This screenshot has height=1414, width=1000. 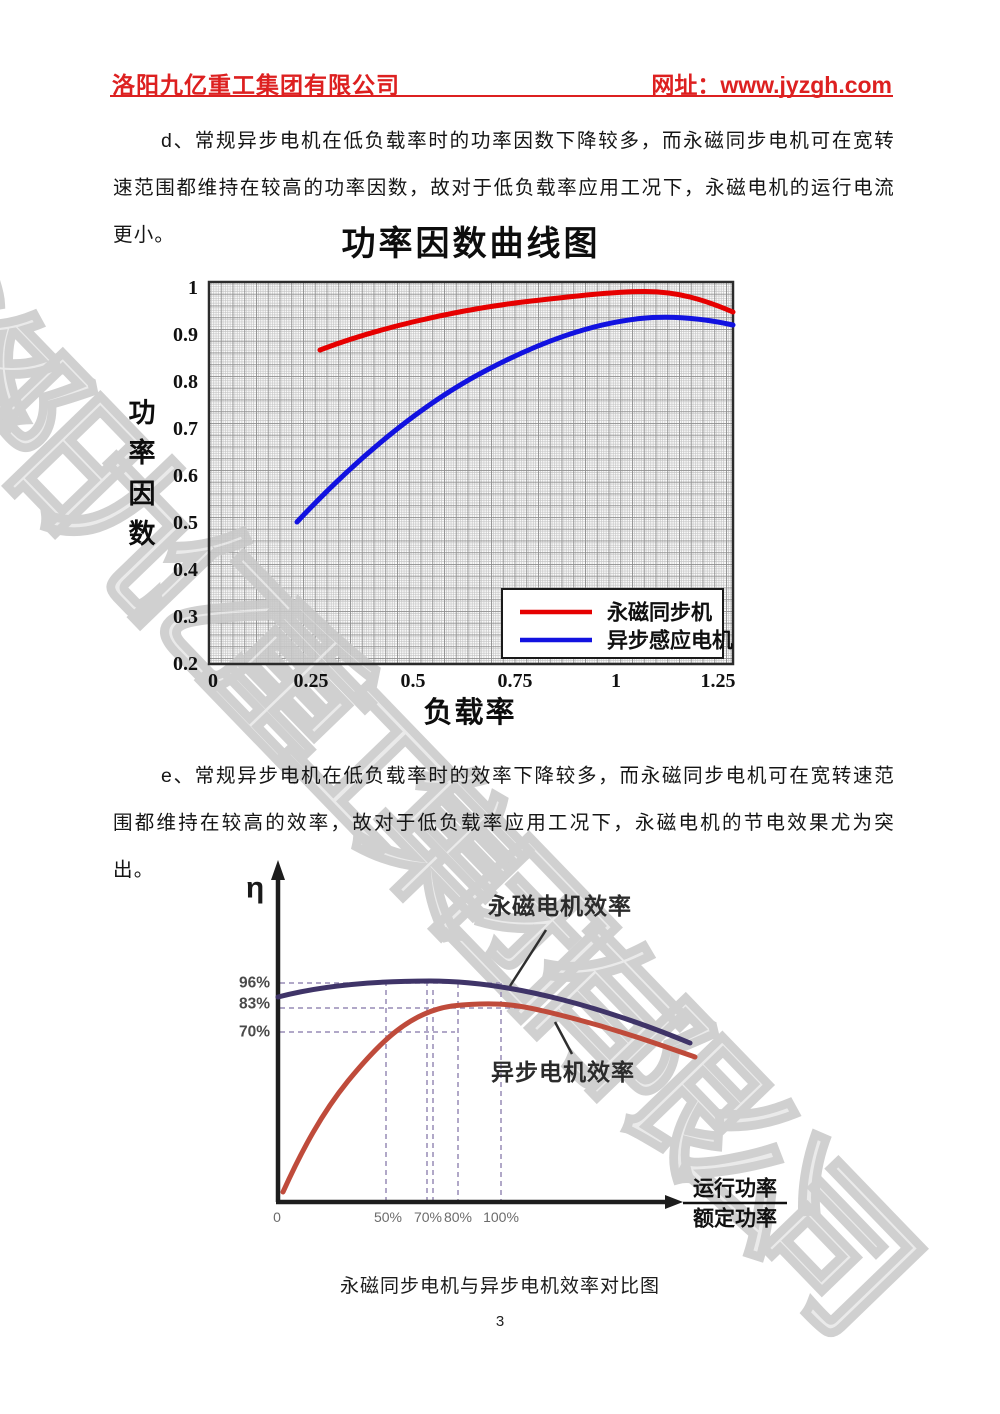 What do you see at coordinates (143, 534) in the screenshot?
I see `chart1-ylabel-char: 数` at bounding box center [143, 534].